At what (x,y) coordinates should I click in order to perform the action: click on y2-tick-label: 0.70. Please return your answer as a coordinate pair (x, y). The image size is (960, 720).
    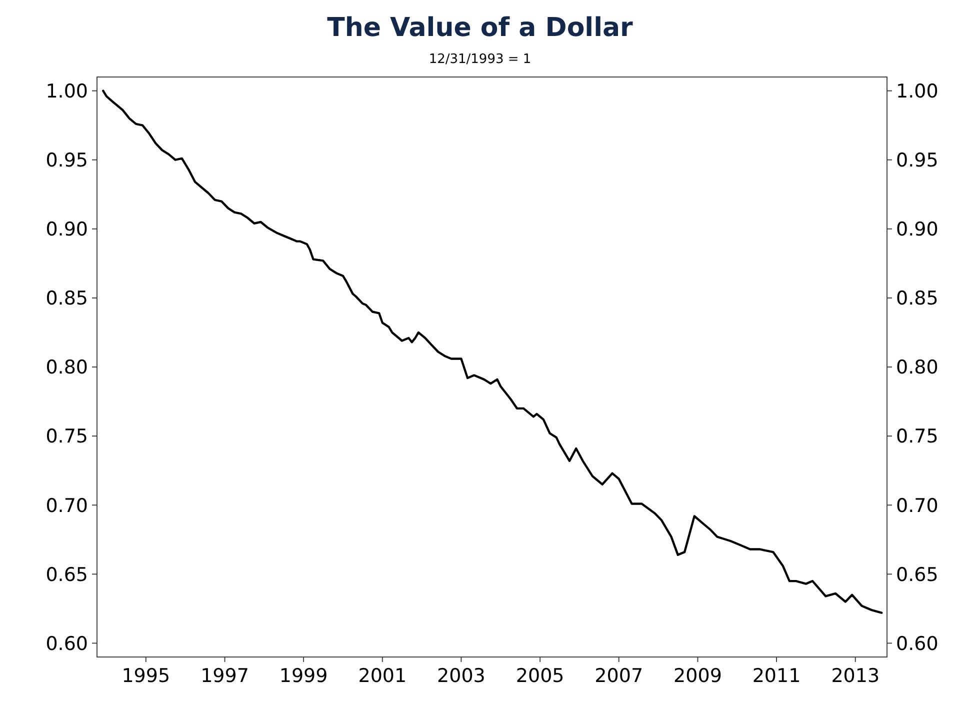
    Looking at the image, I should click on (917, 505).